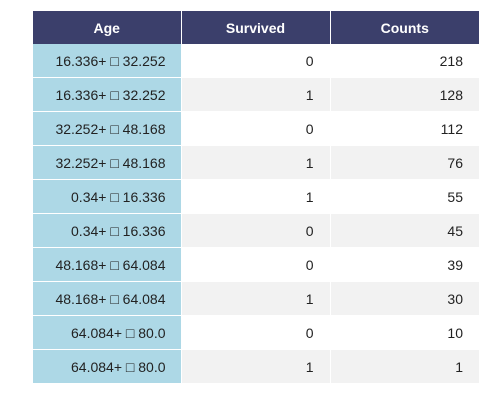 The width and height of the screenshot is (493, 411). I want to click on counts-cell: 1, so click(404, 366).